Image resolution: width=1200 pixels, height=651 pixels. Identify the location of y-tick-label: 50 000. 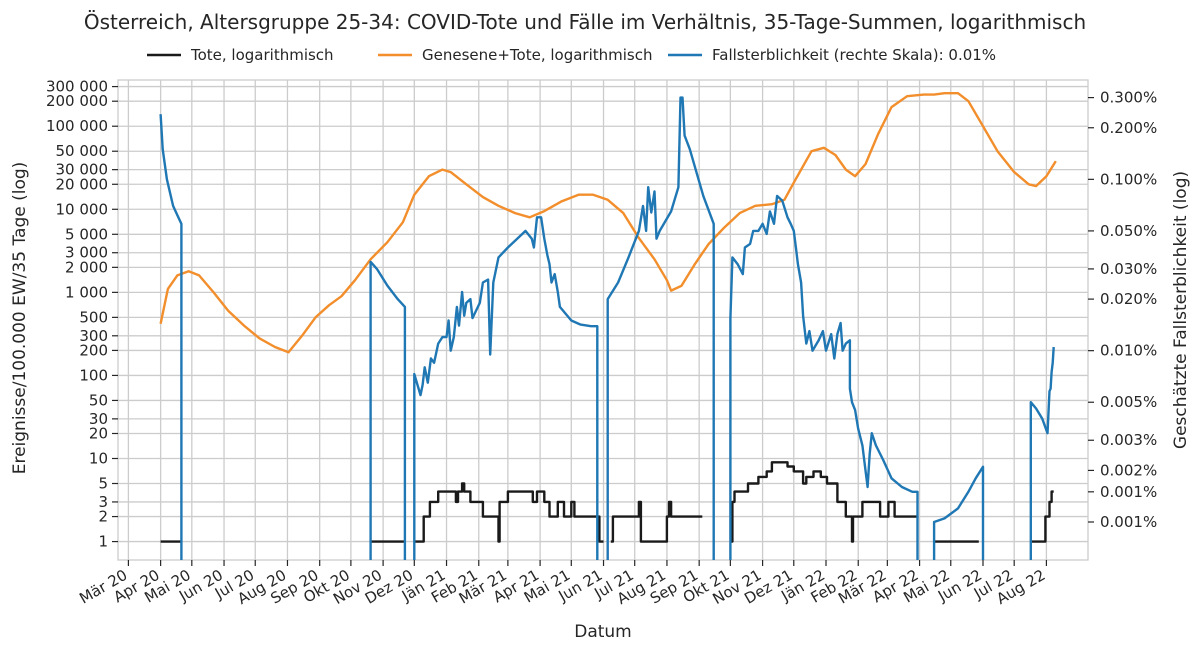
(82, 151).